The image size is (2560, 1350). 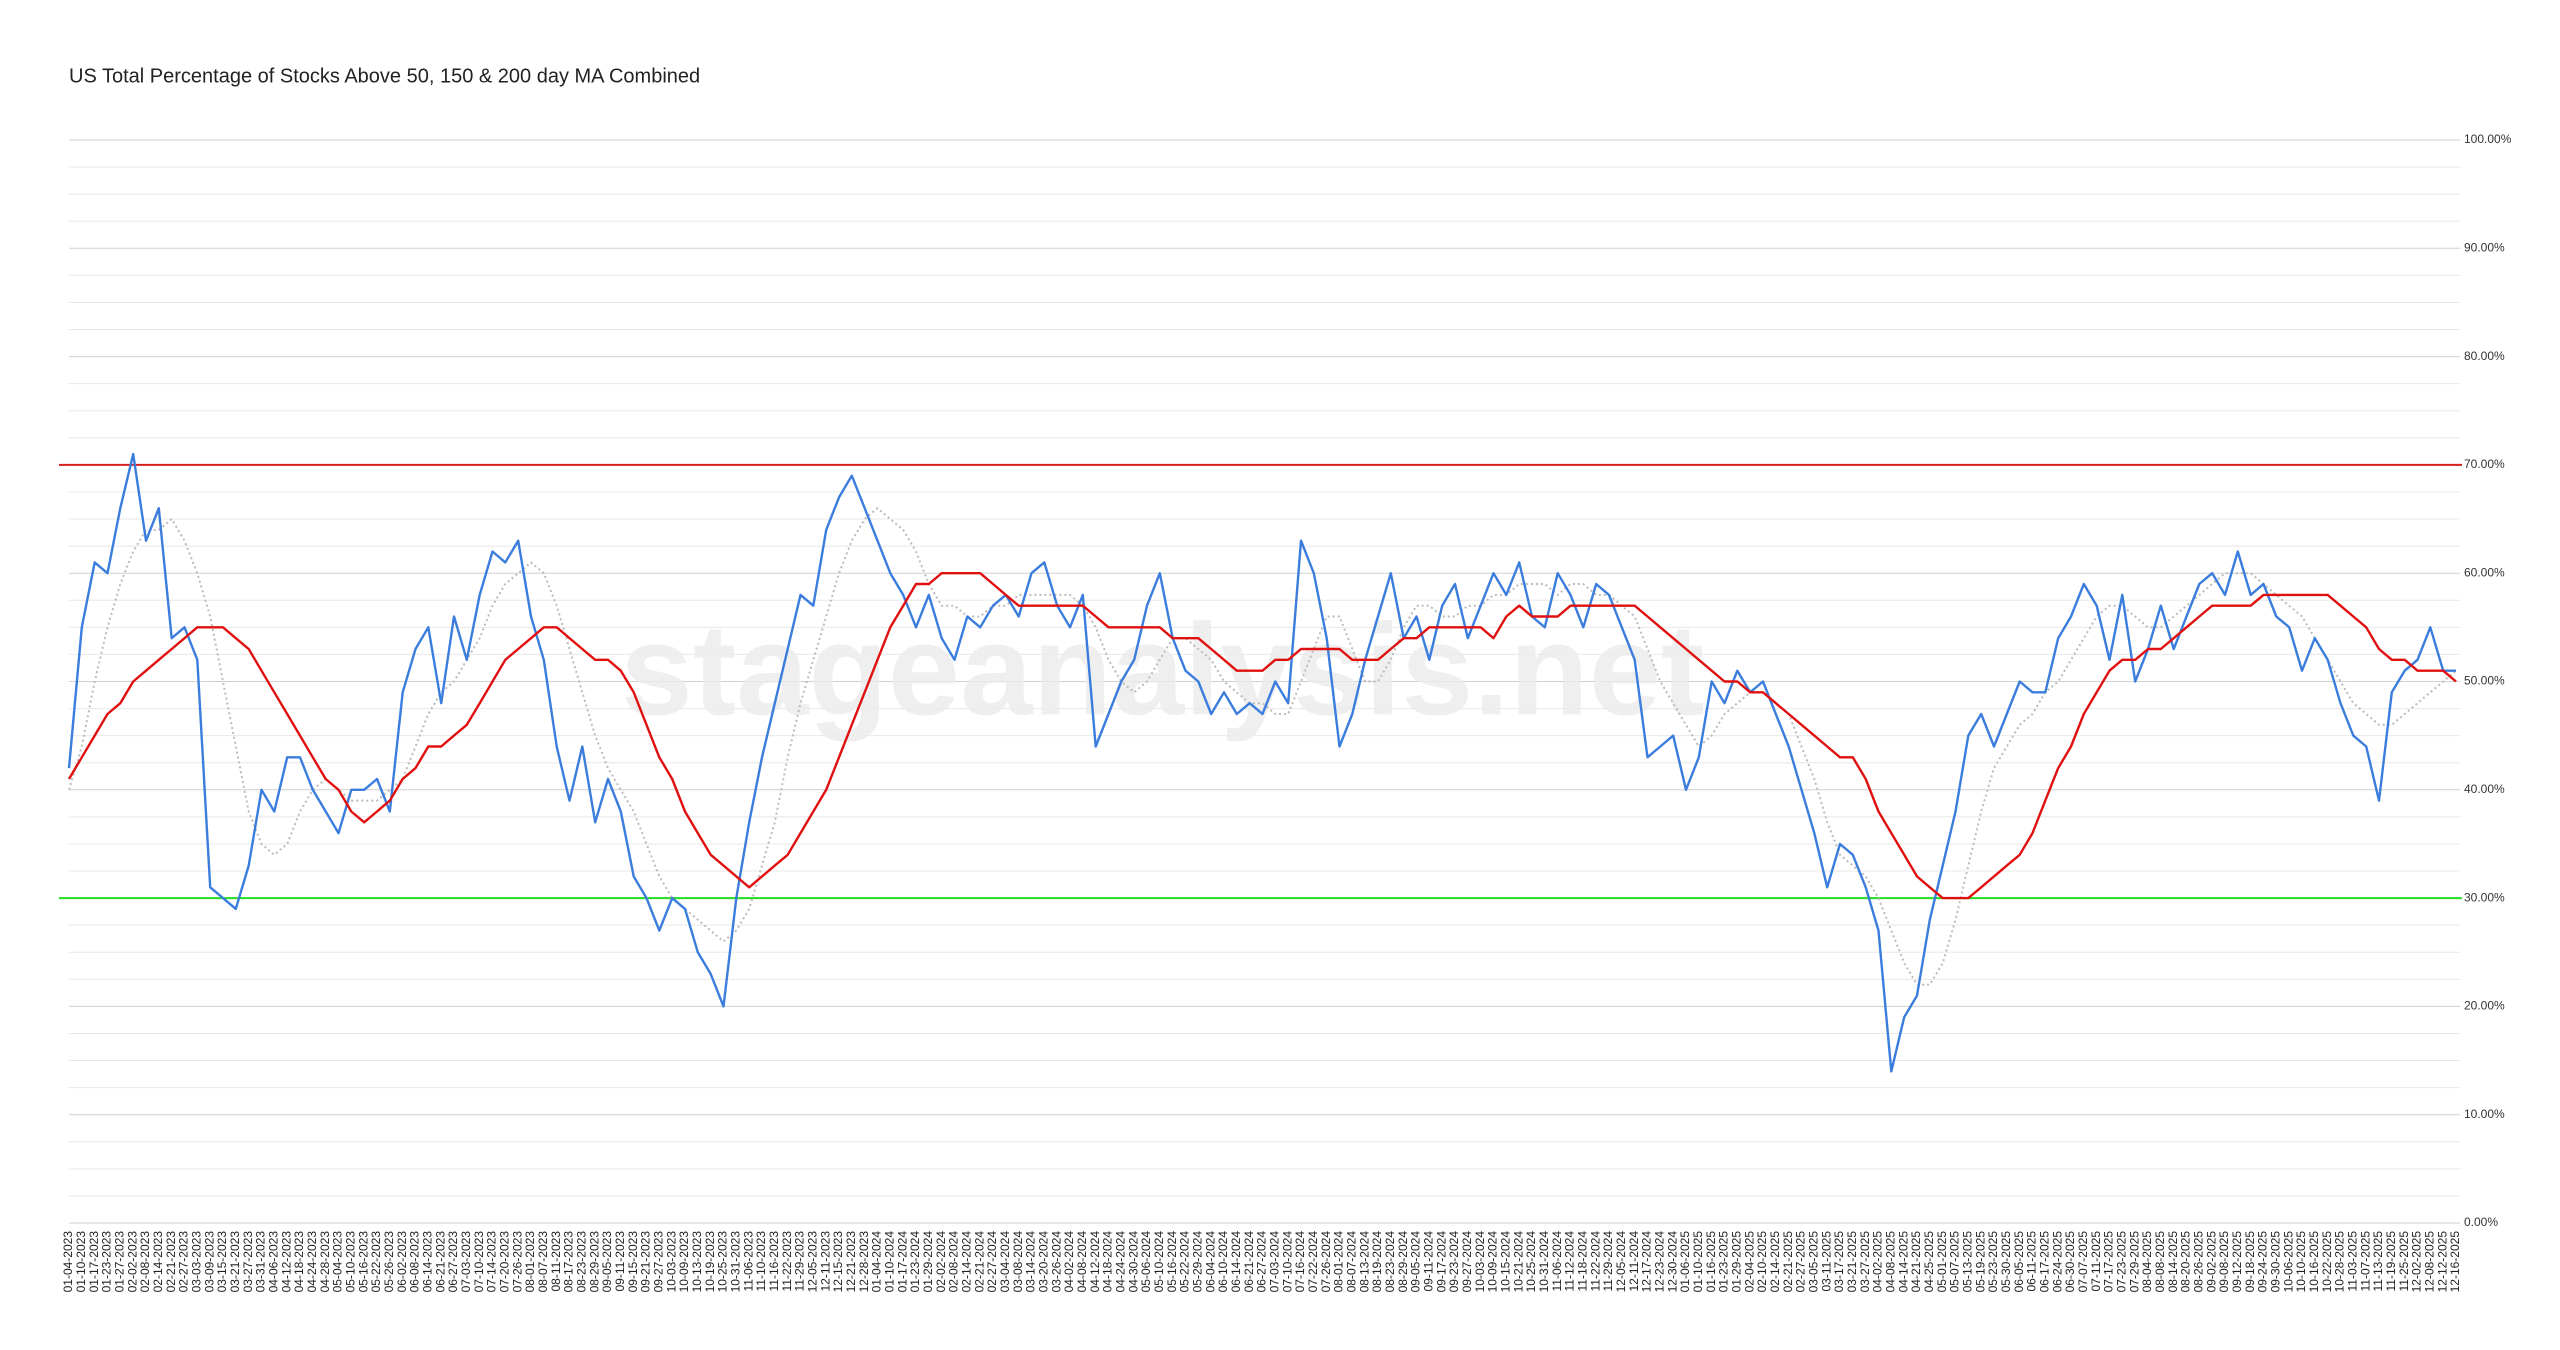 I want to click on x-tick-label: 09-17-2024, so click(x=1441, y=1262).